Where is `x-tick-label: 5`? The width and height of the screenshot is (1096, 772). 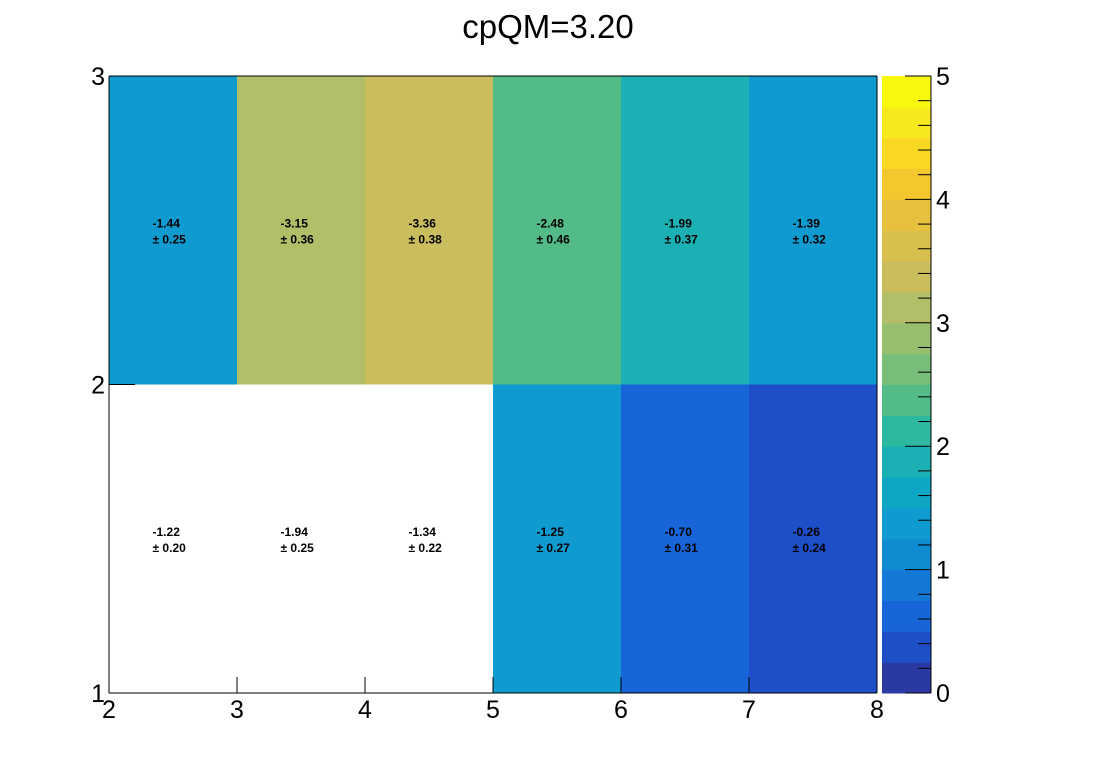 x-tick-label: 5 is located at coordinates (493, 710).